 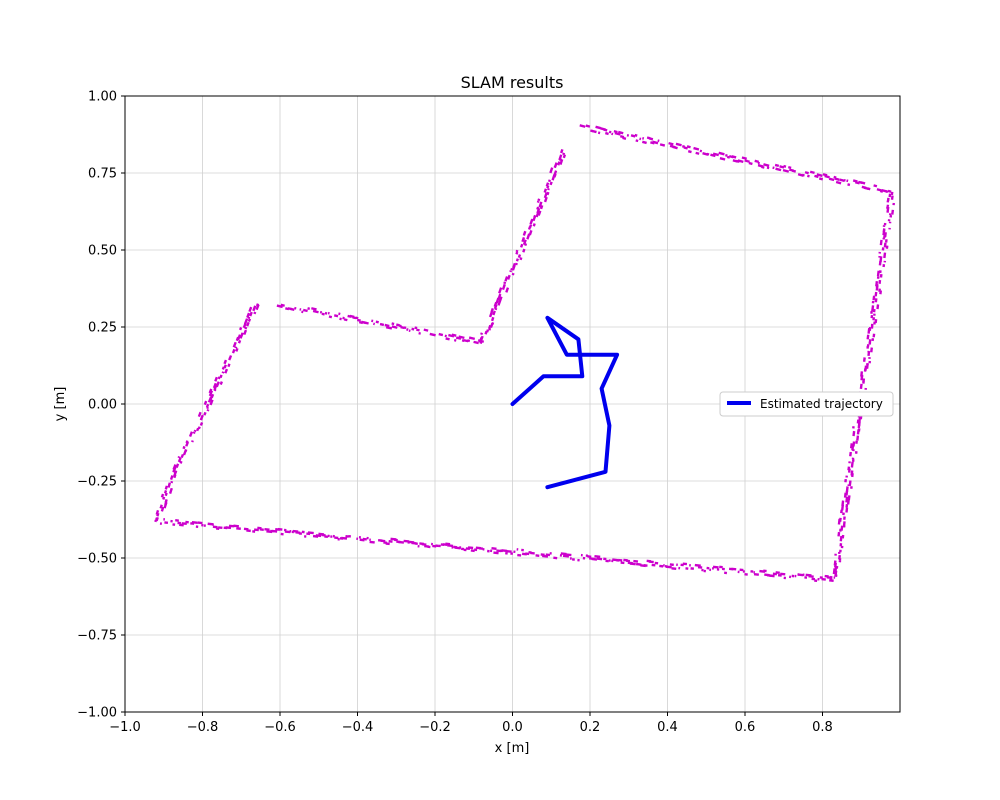 I want to click on x-tick-label: 0.6, so click(x=745, y=727).